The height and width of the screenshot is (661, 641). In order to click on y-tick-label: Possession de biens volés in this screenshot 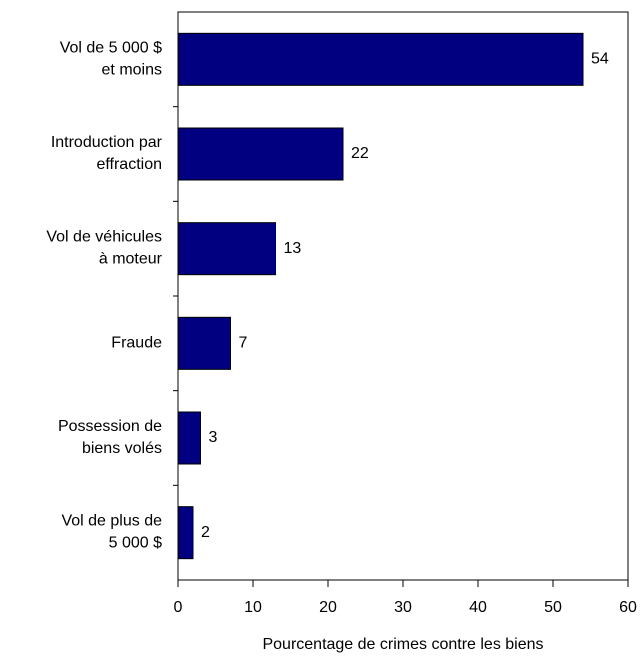, I will do `click(110, 437)`.